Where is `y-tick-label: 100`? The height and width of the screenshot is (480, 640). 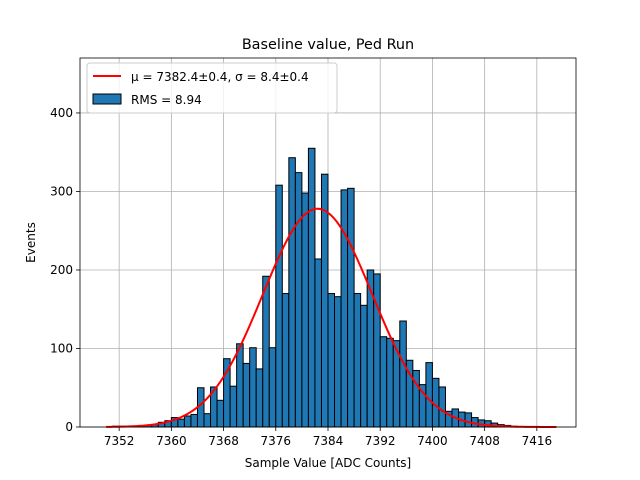
y-tick-label: 100 is located at coordinates (61, 348).